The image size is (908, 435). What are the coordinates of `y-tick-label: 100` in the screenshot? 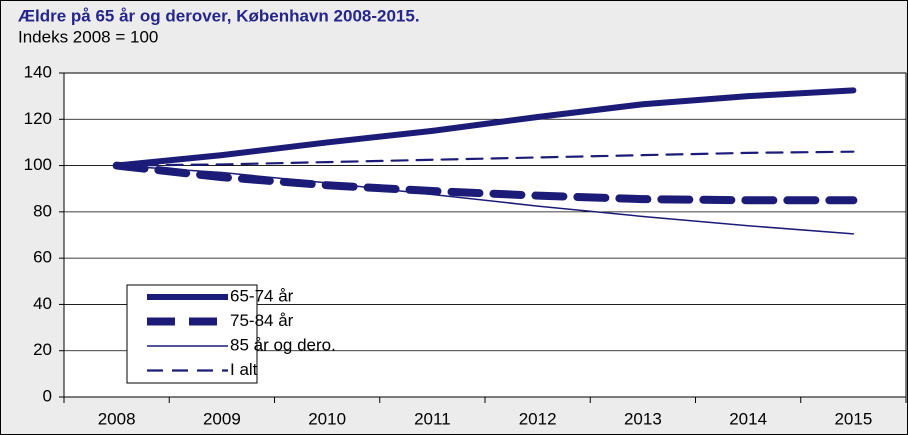 It's located at (38, 164).